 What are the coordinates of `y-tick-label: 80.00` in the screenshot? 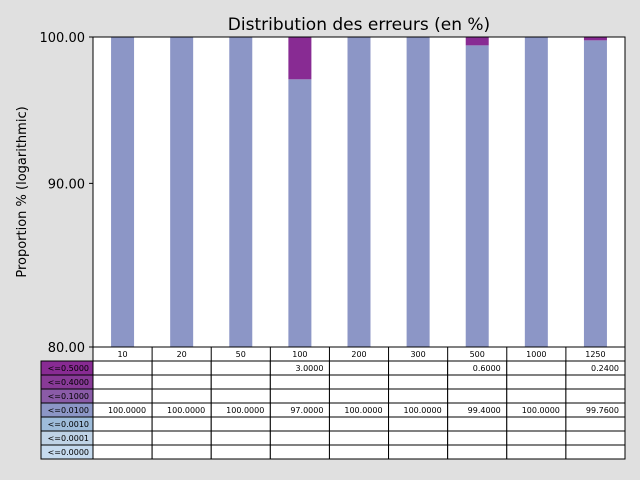 It's located at (66, 348).